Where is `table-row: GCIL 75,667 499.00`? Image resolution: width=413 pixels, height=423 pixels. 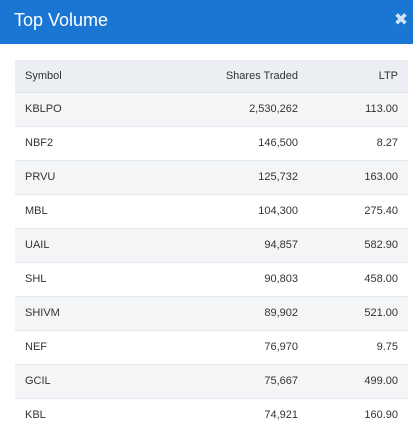 table-row: GCIL 75,667 499.00 is located at coordinates (211, 381).